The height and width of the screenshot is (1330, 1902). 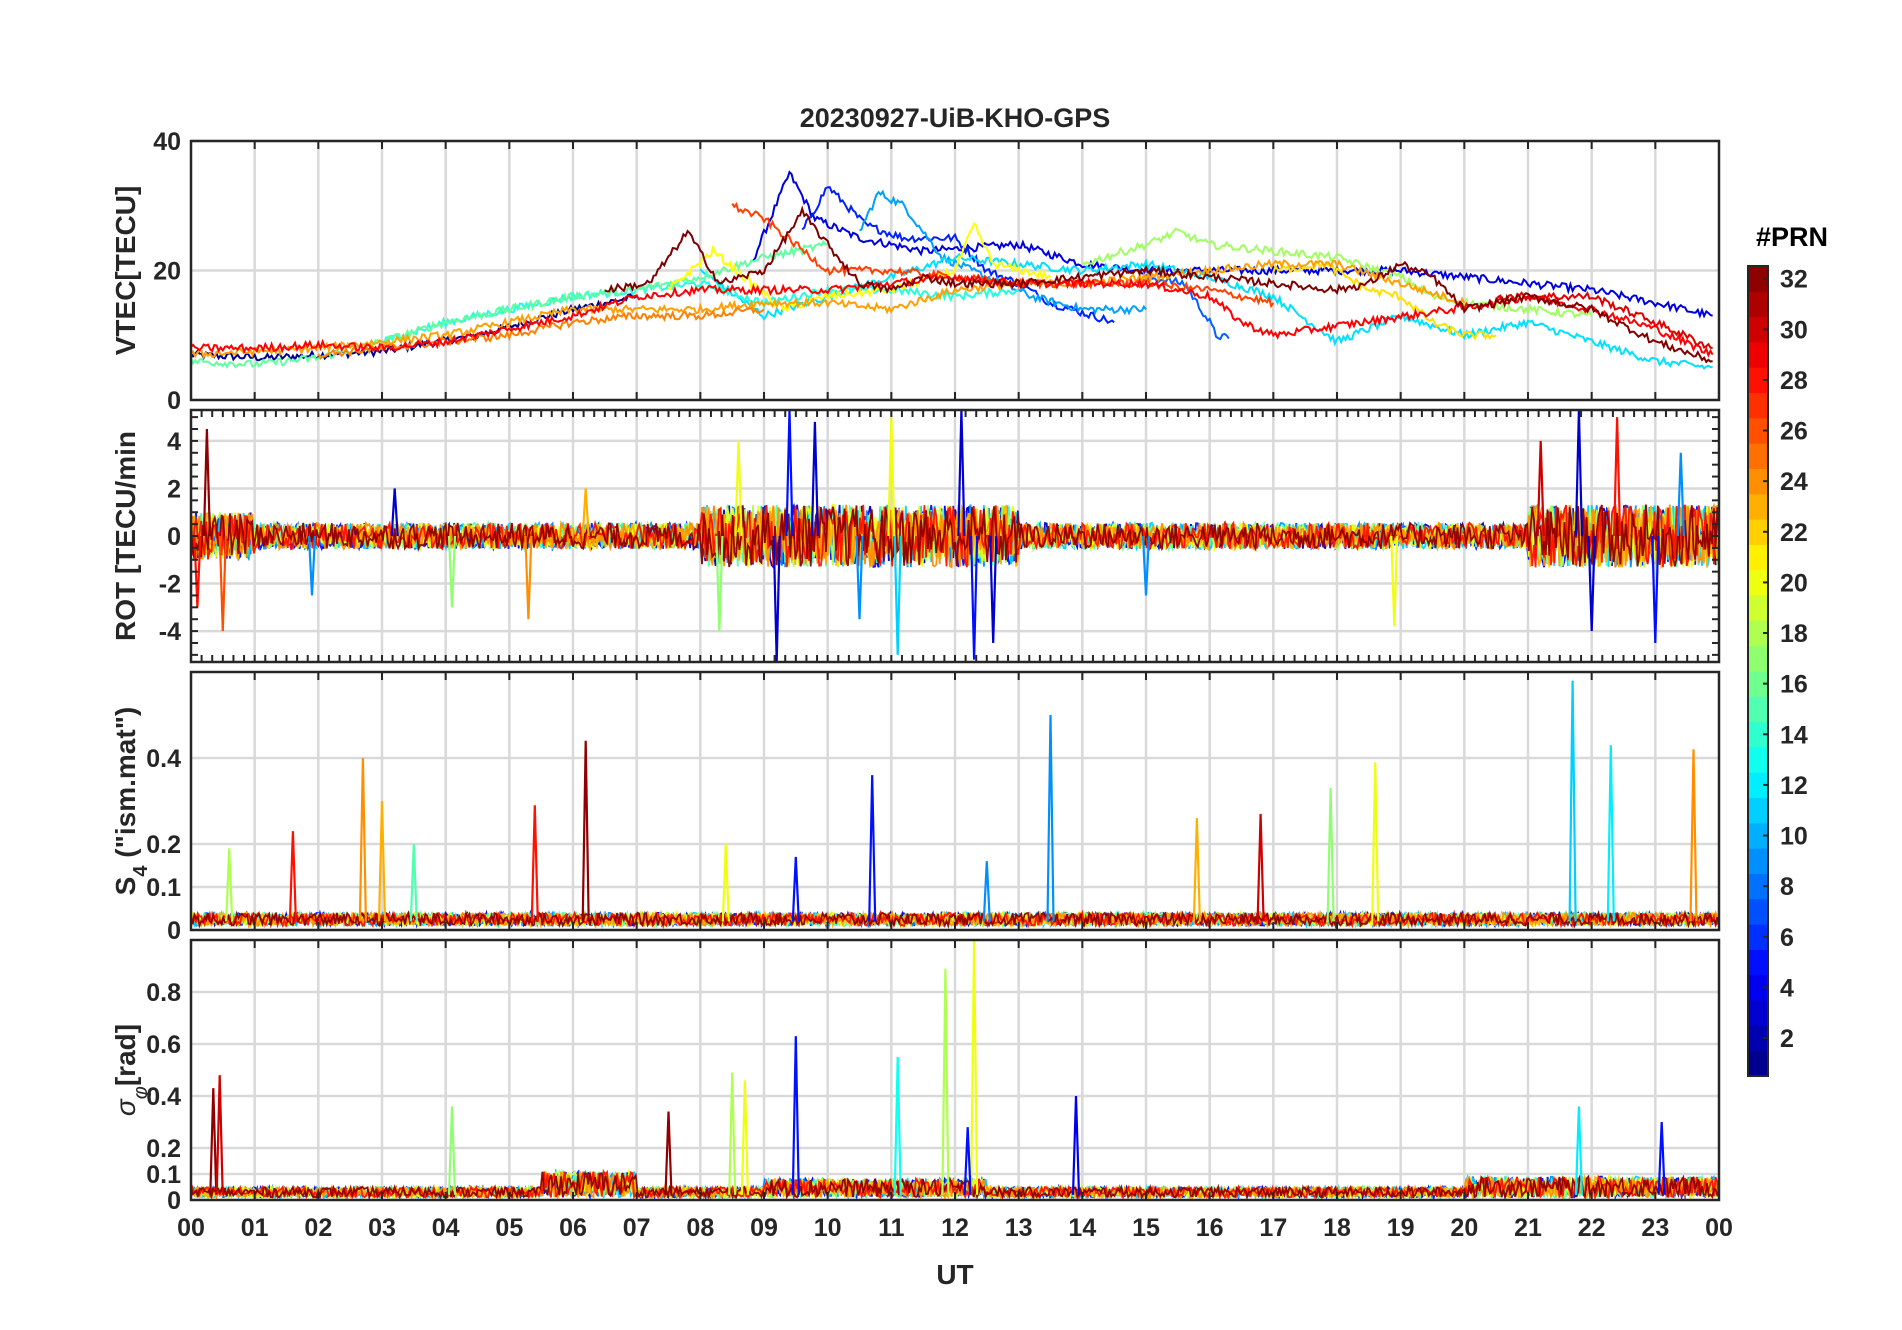 What do you see at coordinates (1273, 1228) in the screenshot?
I see `x-tick-label: 17` at bounding box center [1273, 1228].